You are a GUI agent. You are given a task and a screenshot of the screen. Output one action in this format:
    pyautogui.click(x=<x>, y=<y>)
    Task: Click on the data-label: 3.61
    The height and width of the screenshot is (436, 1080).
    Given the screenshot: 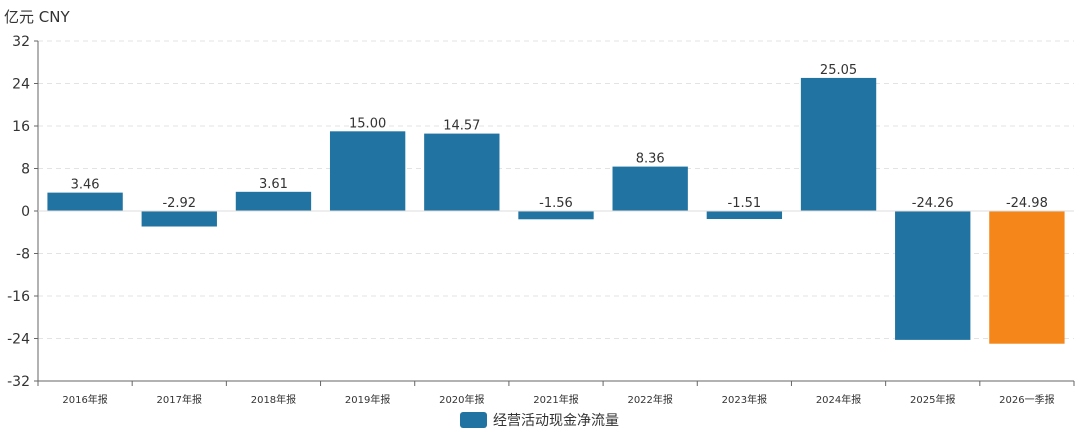 What is the action you would take?
    pyautogui.click(x=273, y=184)
    